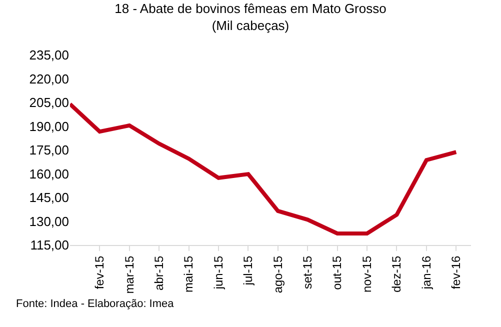  Describe the element at coordinates (277, 274) in the screenshot. I see `x-tick-label: ago-15` at that location.